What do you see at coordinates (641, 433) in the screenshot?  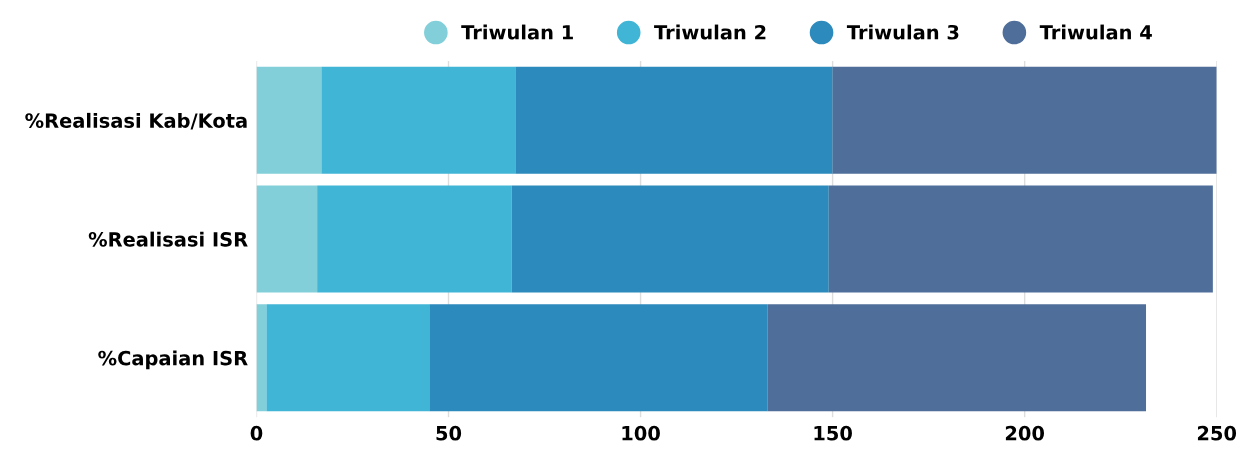 I see `x-tick-label: 100` at bounding box center [641, 433].